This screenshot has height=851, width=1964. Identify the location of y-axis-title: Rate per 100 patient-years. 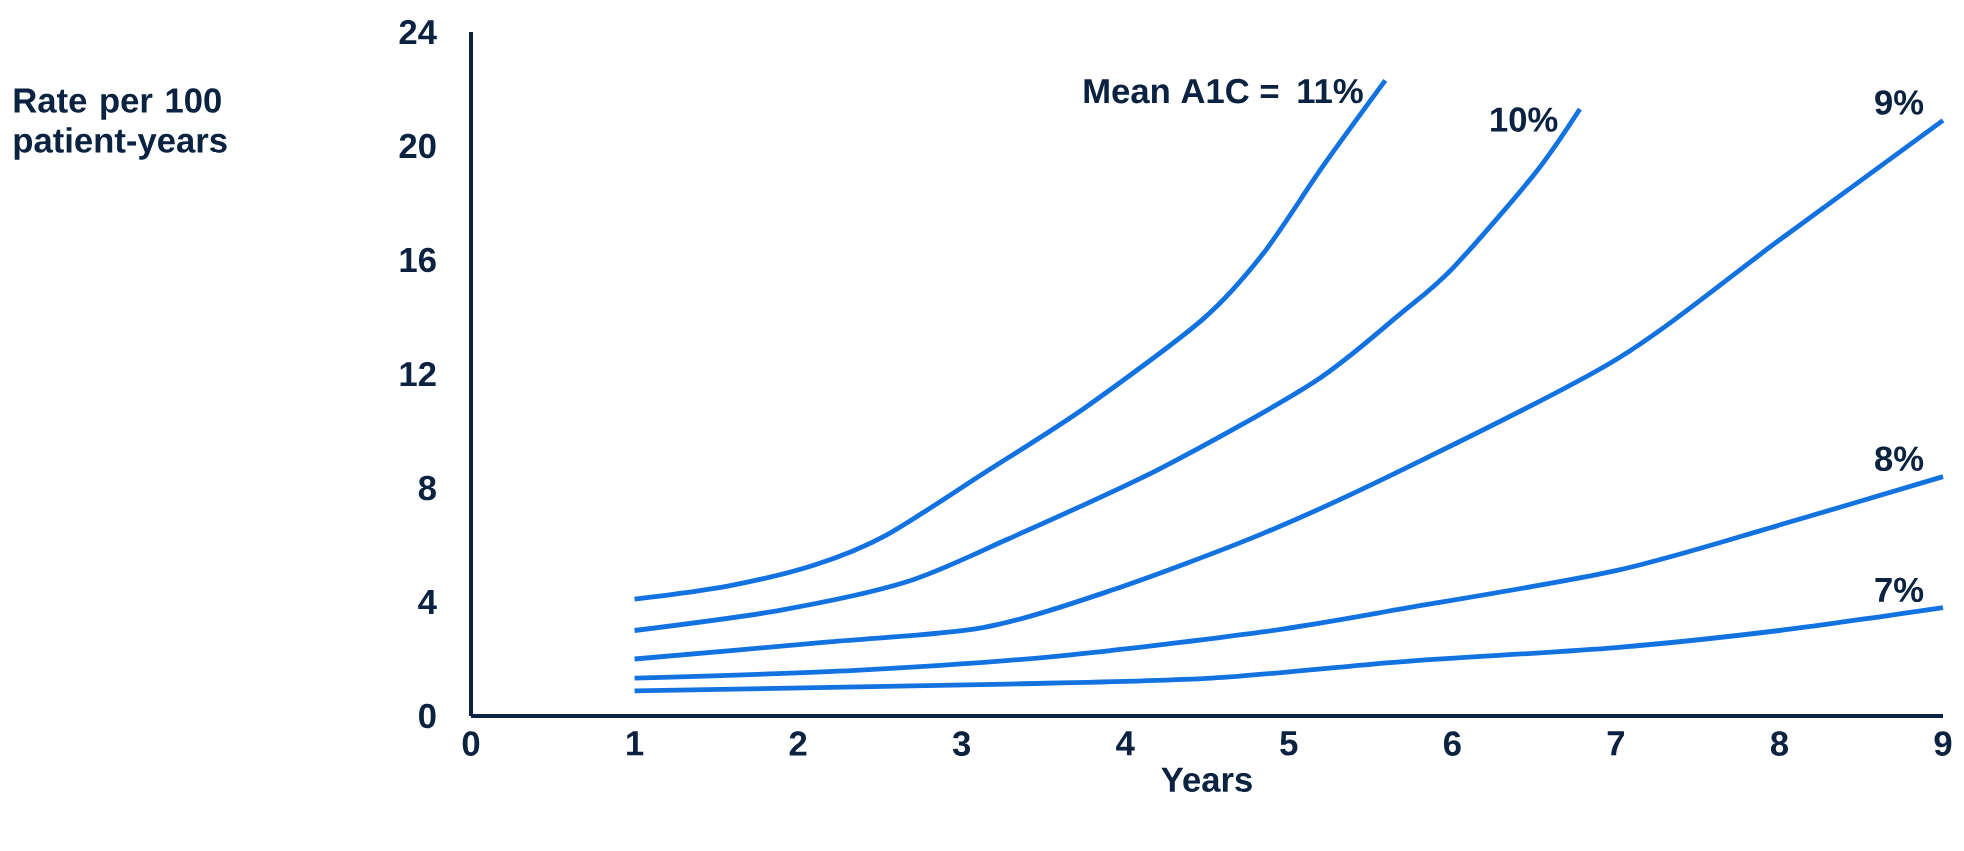
(120, 124).